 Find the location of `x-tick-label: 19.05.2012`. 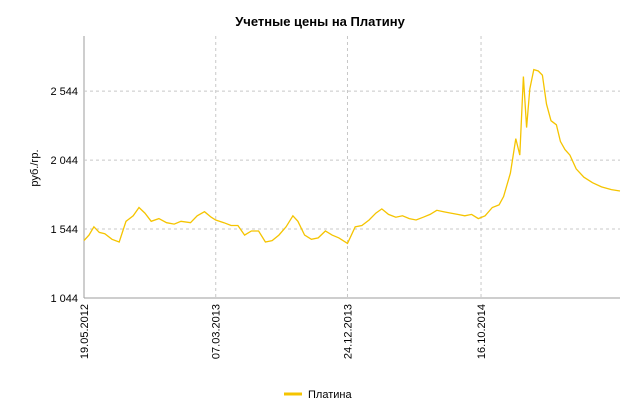

x-tick-label: 19.05.2012 is located at coordinates (85, 331).